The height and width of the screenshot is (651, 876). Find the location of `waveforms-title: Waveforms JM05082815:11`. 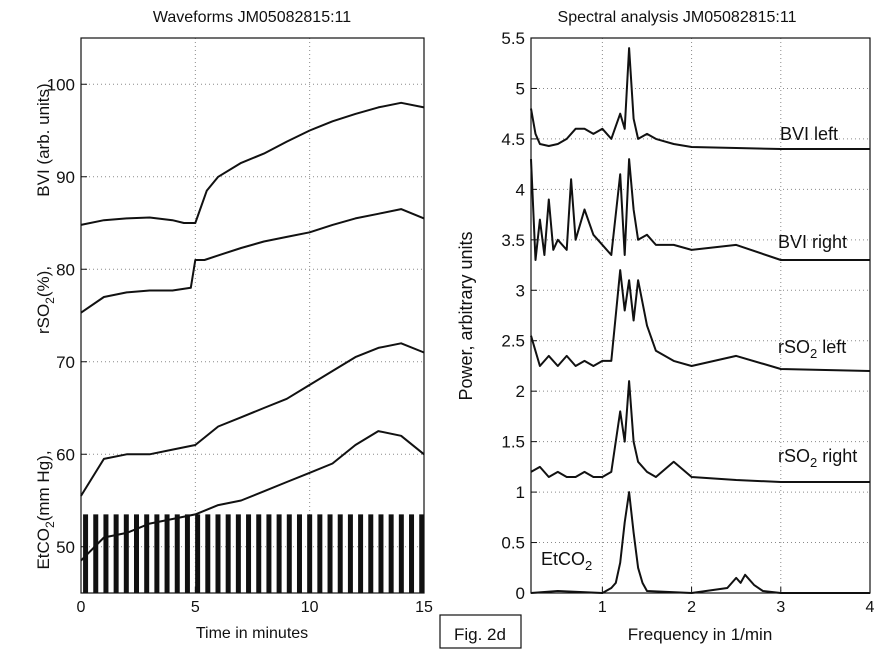

waveforms-title: Waveforms JM05082815:11 is located at coordinates (252, 17).